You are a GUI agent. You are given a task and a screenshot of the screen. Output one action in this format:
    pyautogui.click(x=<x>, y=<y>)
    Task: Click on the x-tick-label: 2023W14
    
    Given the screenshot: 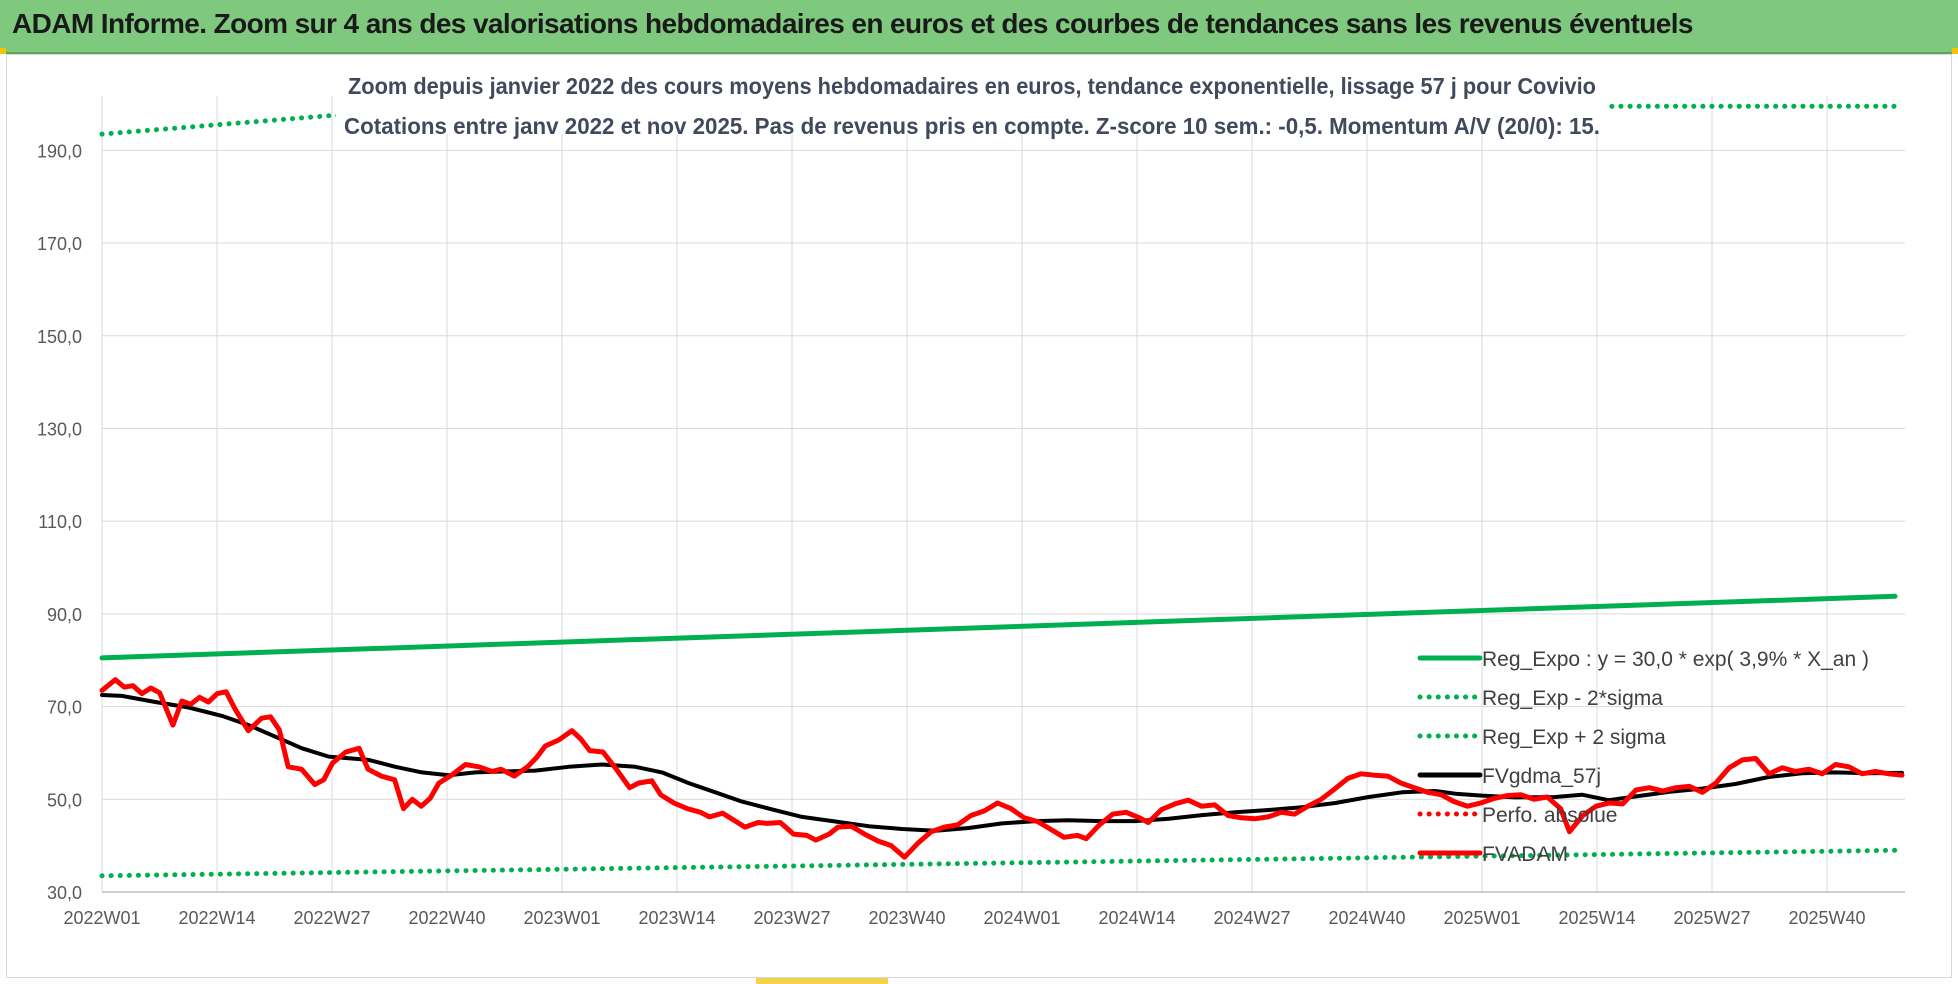 What is the action you would take?
    pyautogui.click(x=676, y=918)
    